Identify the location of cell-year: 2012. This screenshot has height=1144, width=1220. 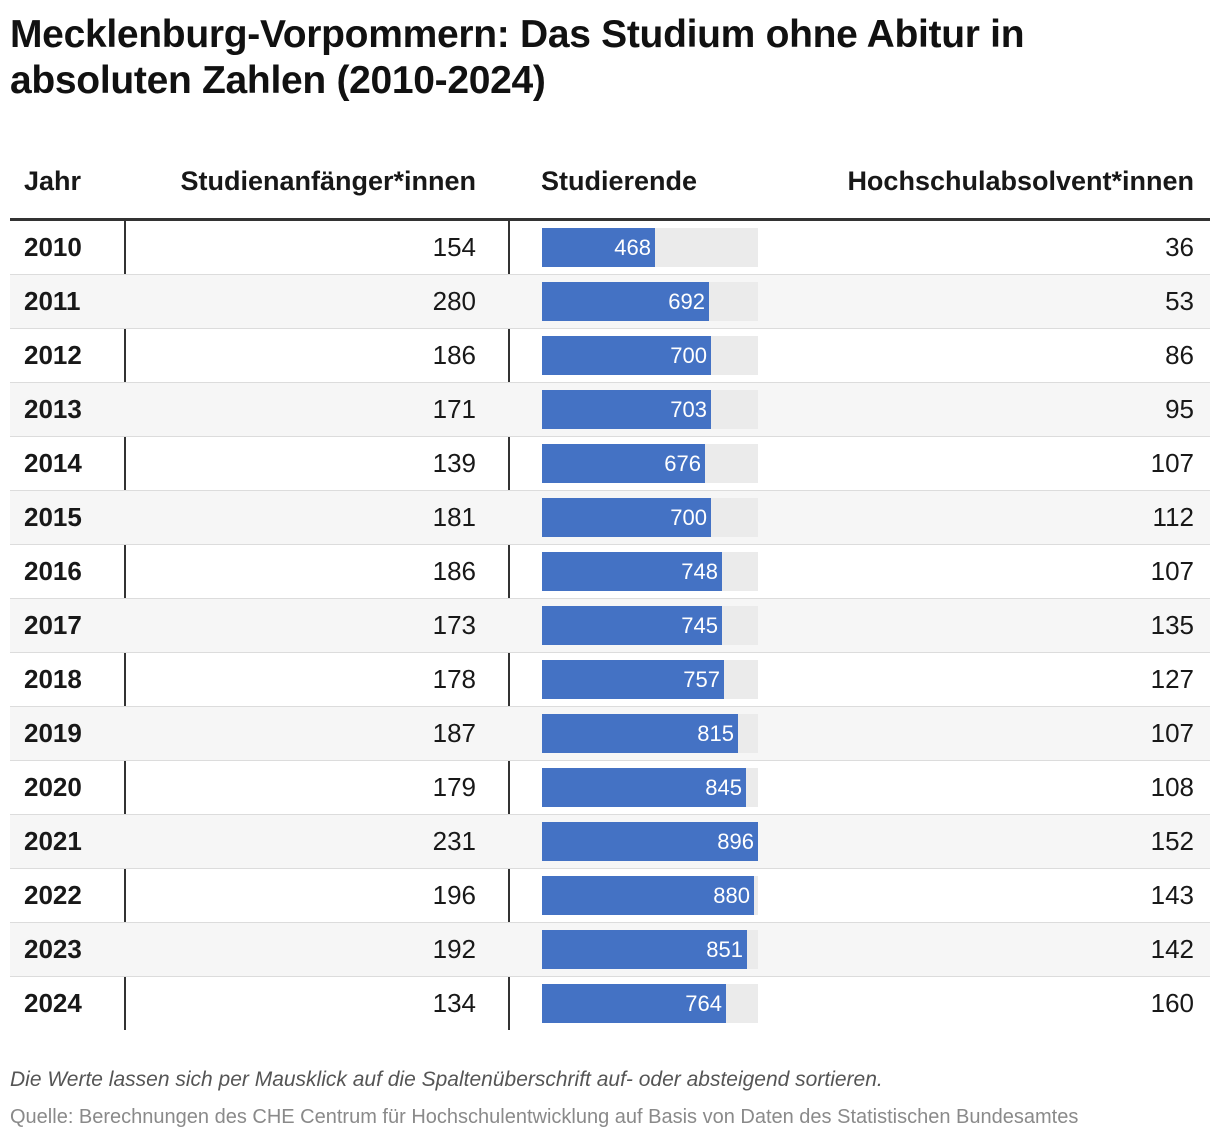
(53, 355).